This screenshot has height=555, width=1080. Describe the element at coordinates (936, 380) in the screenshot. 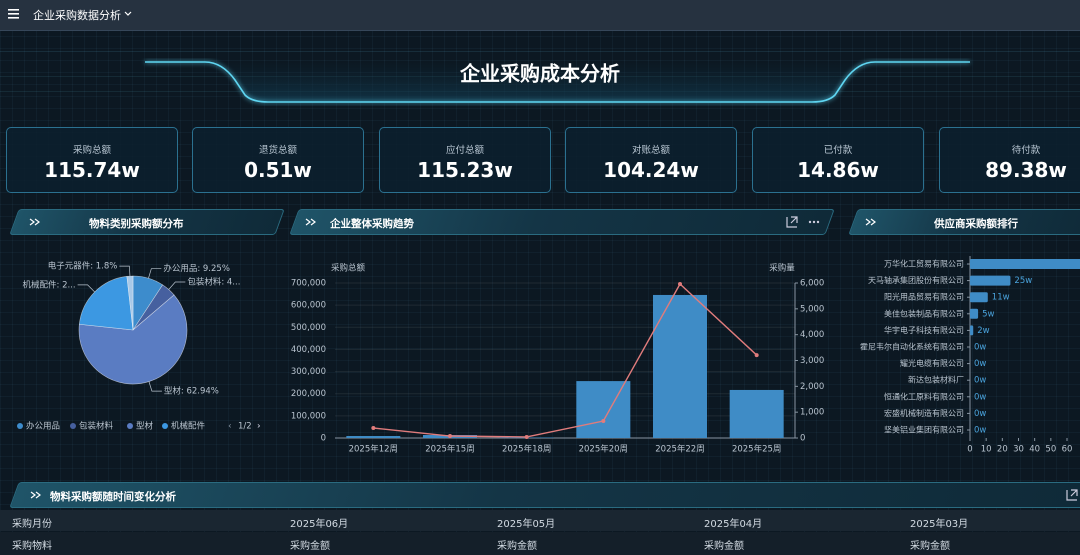

I see `y-tick-label: 新达包装材料厂` at that location.